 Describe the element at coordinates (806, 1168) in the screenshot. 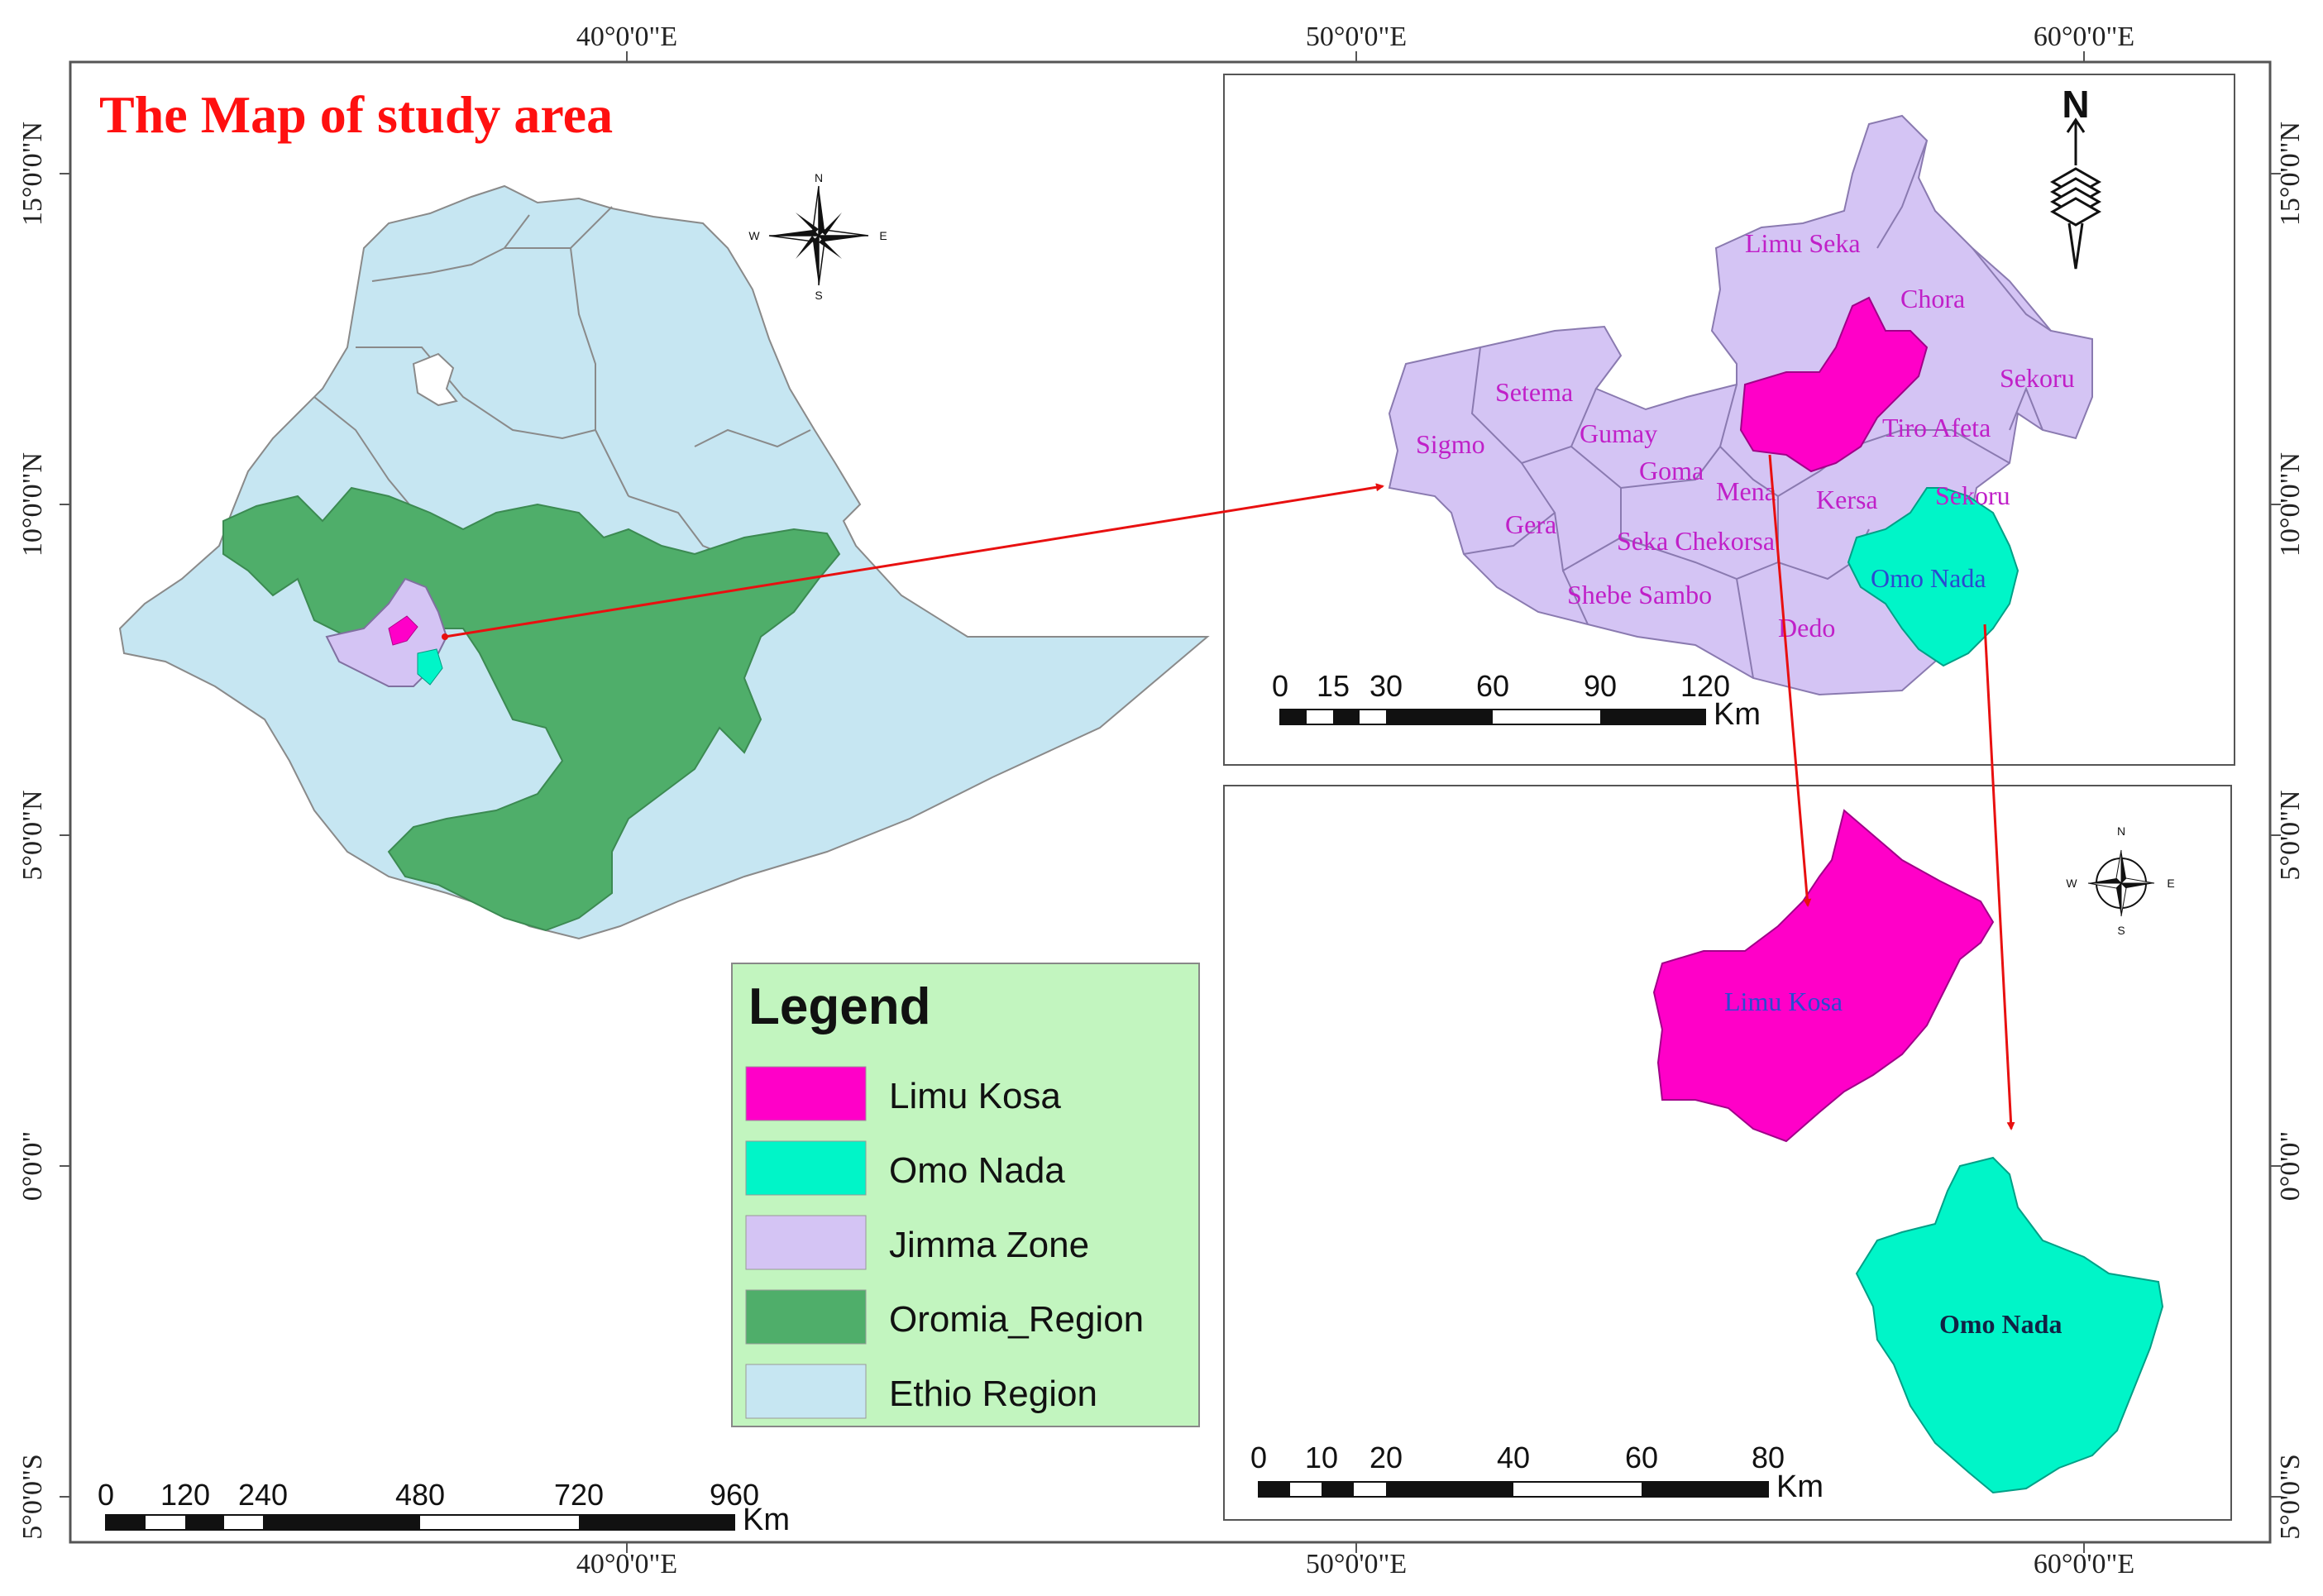

I see `legend-swatch-omo-nada` at that location.